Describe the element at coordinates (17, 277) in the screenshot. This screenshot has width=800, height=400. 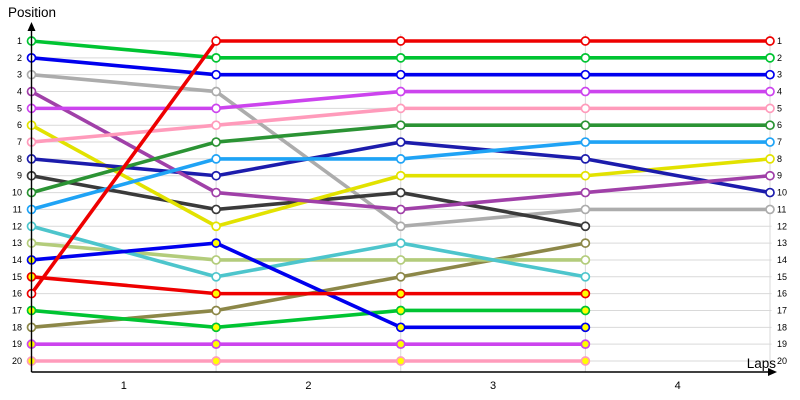
I see `y-tick-left: 15` at that location.